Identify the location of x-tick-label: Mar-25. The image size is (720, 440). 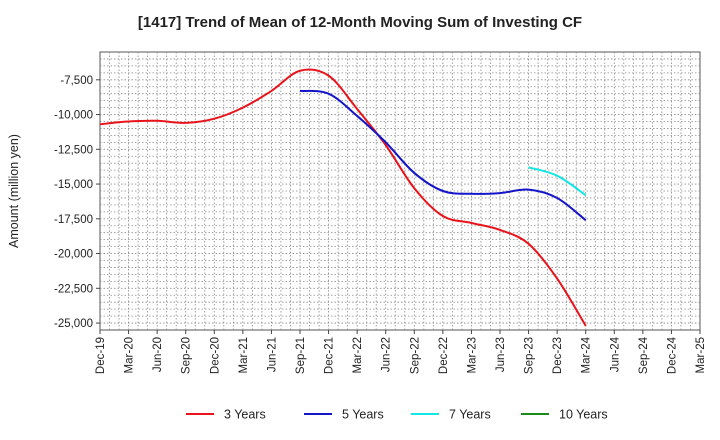
(701, 355).